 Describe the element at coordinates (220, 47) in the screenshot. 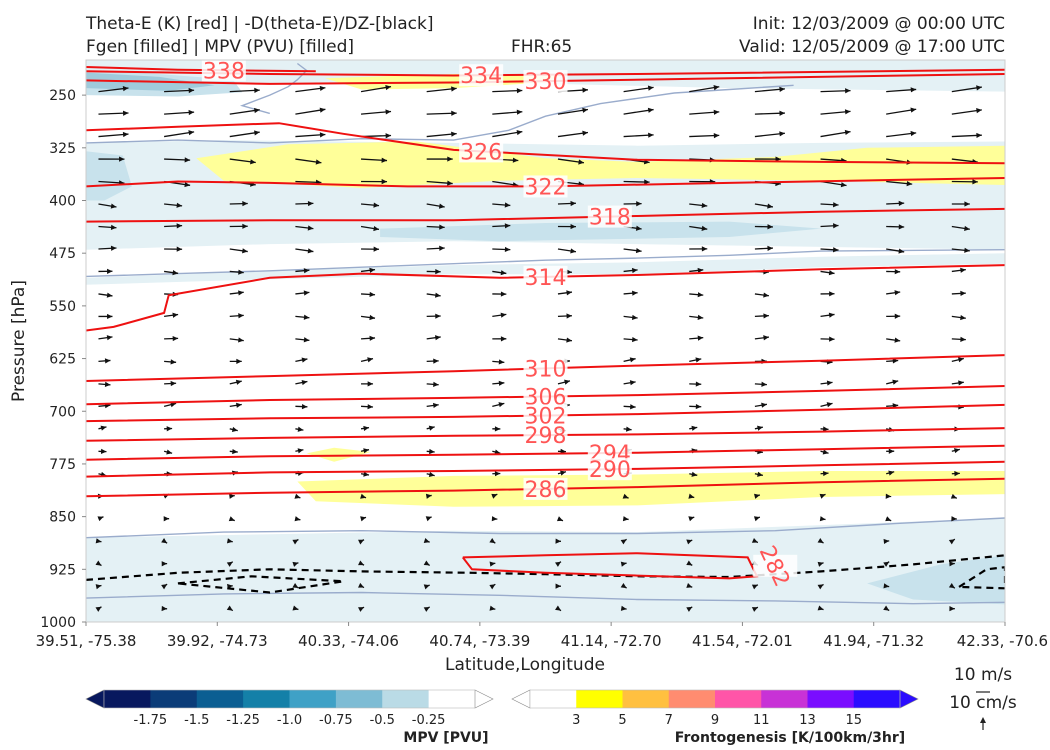

I see `title-line-2: Fgen [filled] | MPV (PVU) [filled]` at that location.